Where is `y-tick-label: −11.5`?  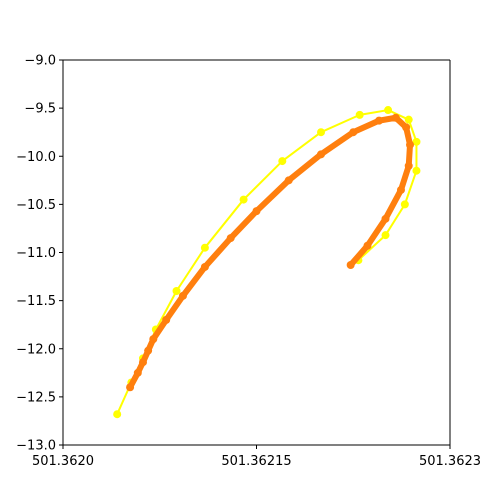 y-tick-label: −11.5 is located at coordinates (36, 301).